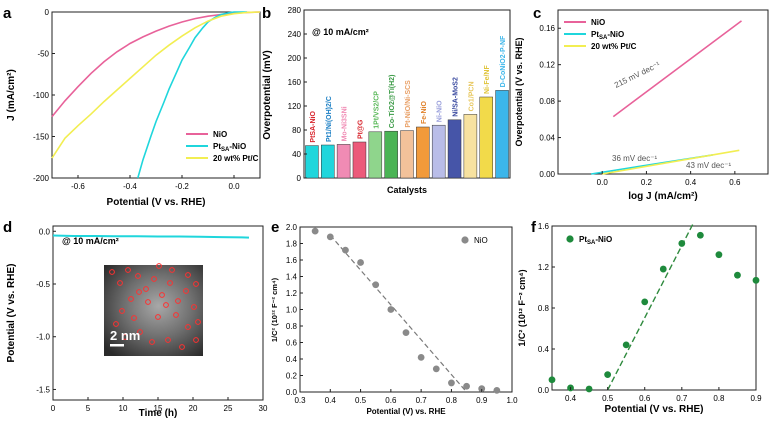  What do you see at coordinates (645, 398) in the screenshot?
I see `x-tick-label-f-2: 0.6` at bounding box center [645, 398].